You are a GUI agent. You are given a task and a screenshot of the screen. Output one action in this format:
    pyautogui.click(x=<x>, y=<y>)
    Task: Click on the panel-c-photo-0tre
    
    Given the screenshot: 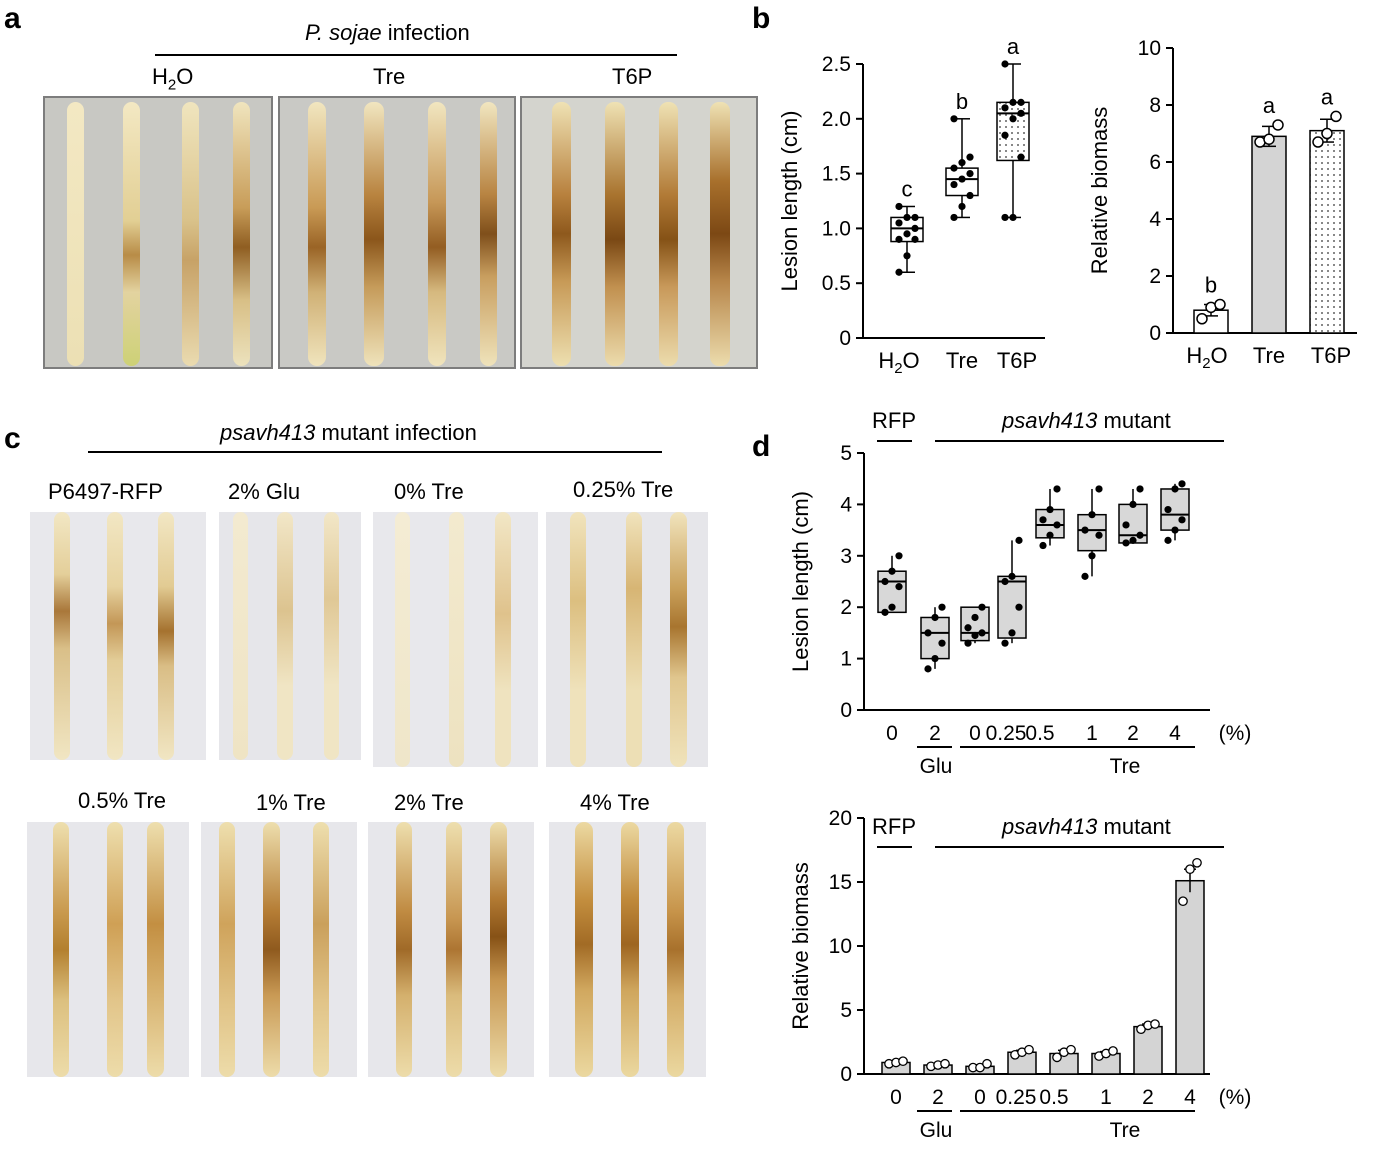 What is the action you would take?
    pyautogui.click(x=455, y=639)
    